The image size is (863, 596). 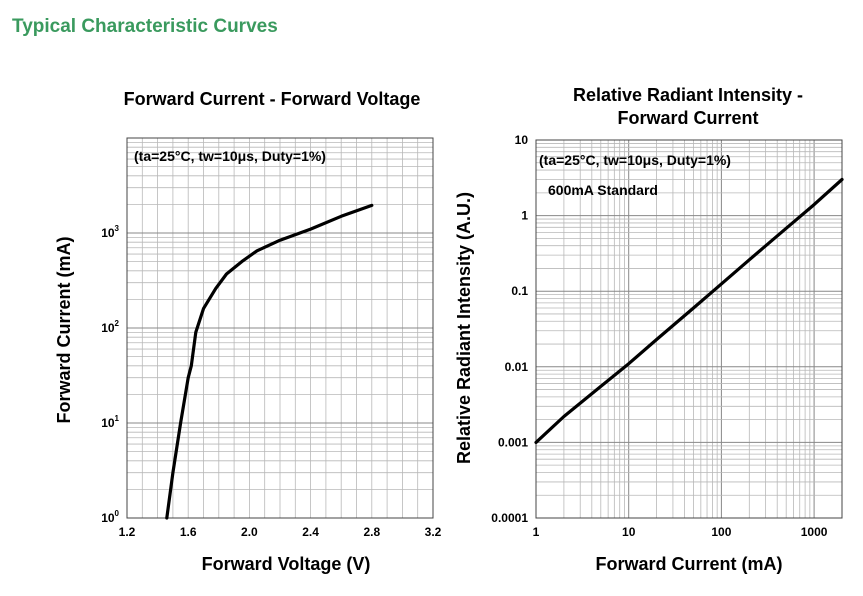 What do you see at coordinates (522, 140) in the screenshot?
I see `chart2-y-tick-label: 10` at bounding box center [522, 140].